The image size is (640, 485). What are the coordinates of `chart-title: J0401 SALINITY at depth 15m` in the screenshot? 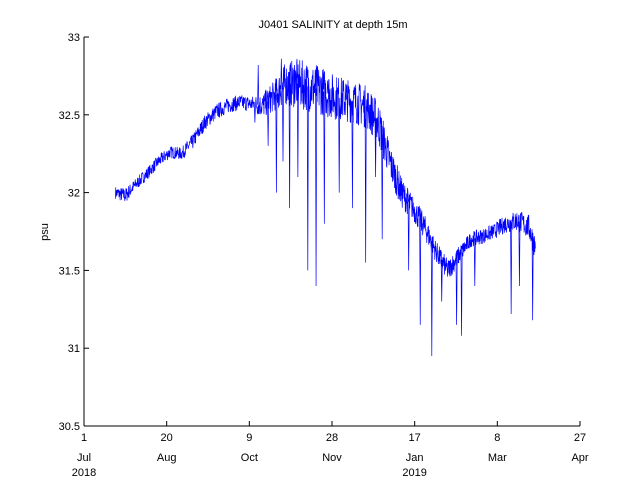 It's located at (333, 25).